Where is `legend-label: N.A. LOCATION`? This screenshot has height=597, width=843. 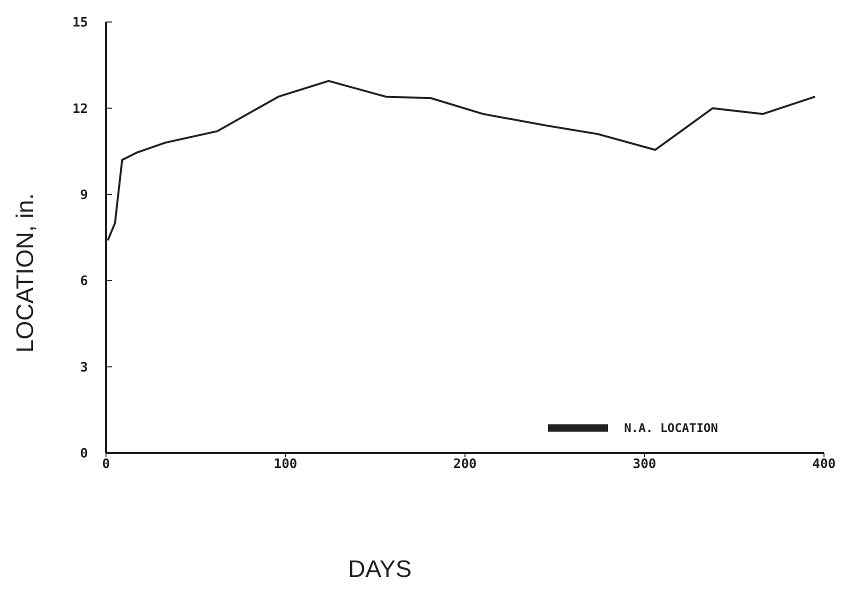
legend-label: N.A. LOCATION is located at coordinates (671, 427).